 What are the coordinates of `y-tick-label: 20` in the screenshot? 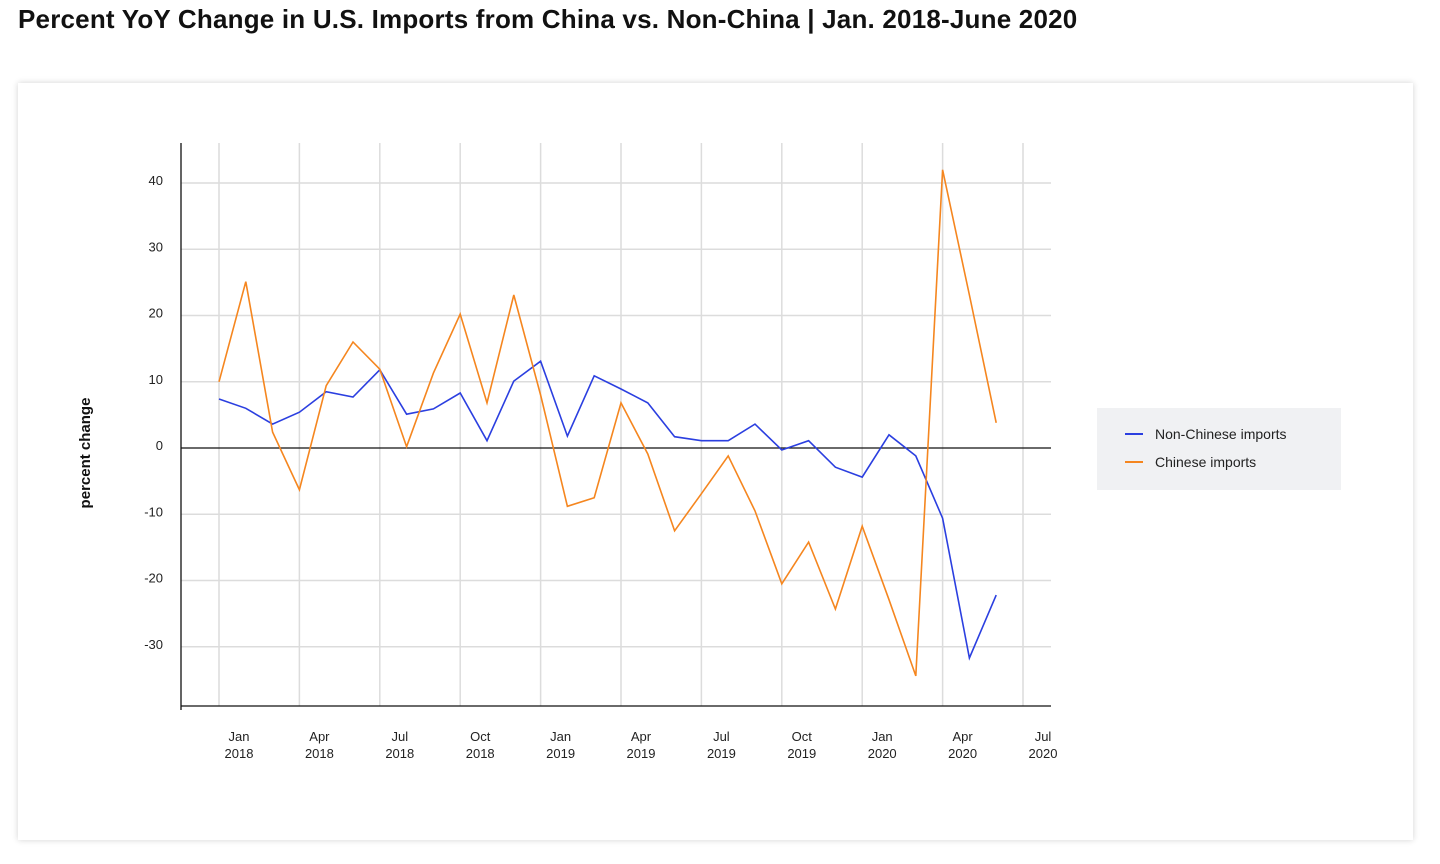 It's located at (156, 313).